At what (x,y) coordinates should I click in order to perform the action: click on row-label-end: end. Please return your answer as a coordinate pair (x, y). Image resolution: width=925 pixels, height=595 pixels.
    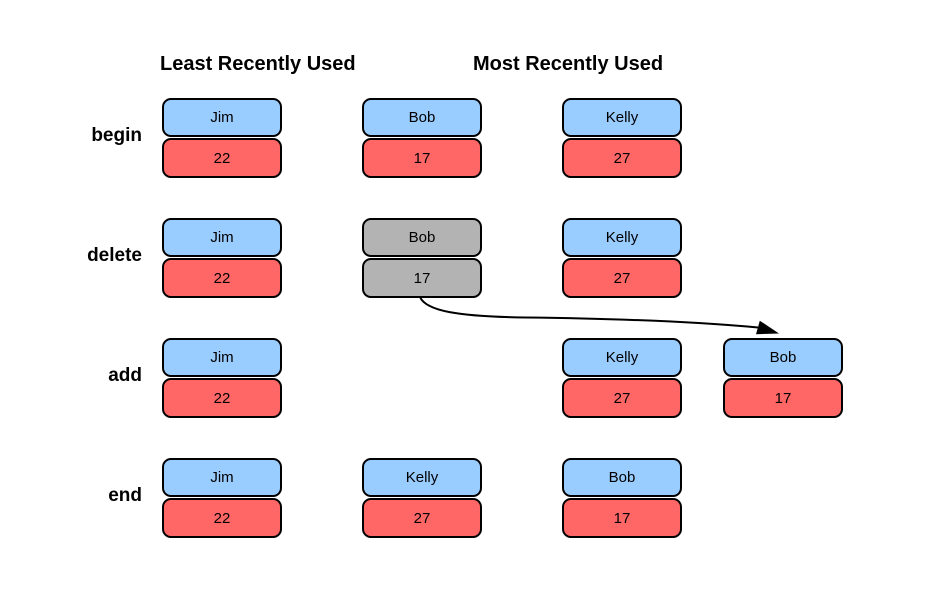
    Looking at the image, I should click on (125, 495).